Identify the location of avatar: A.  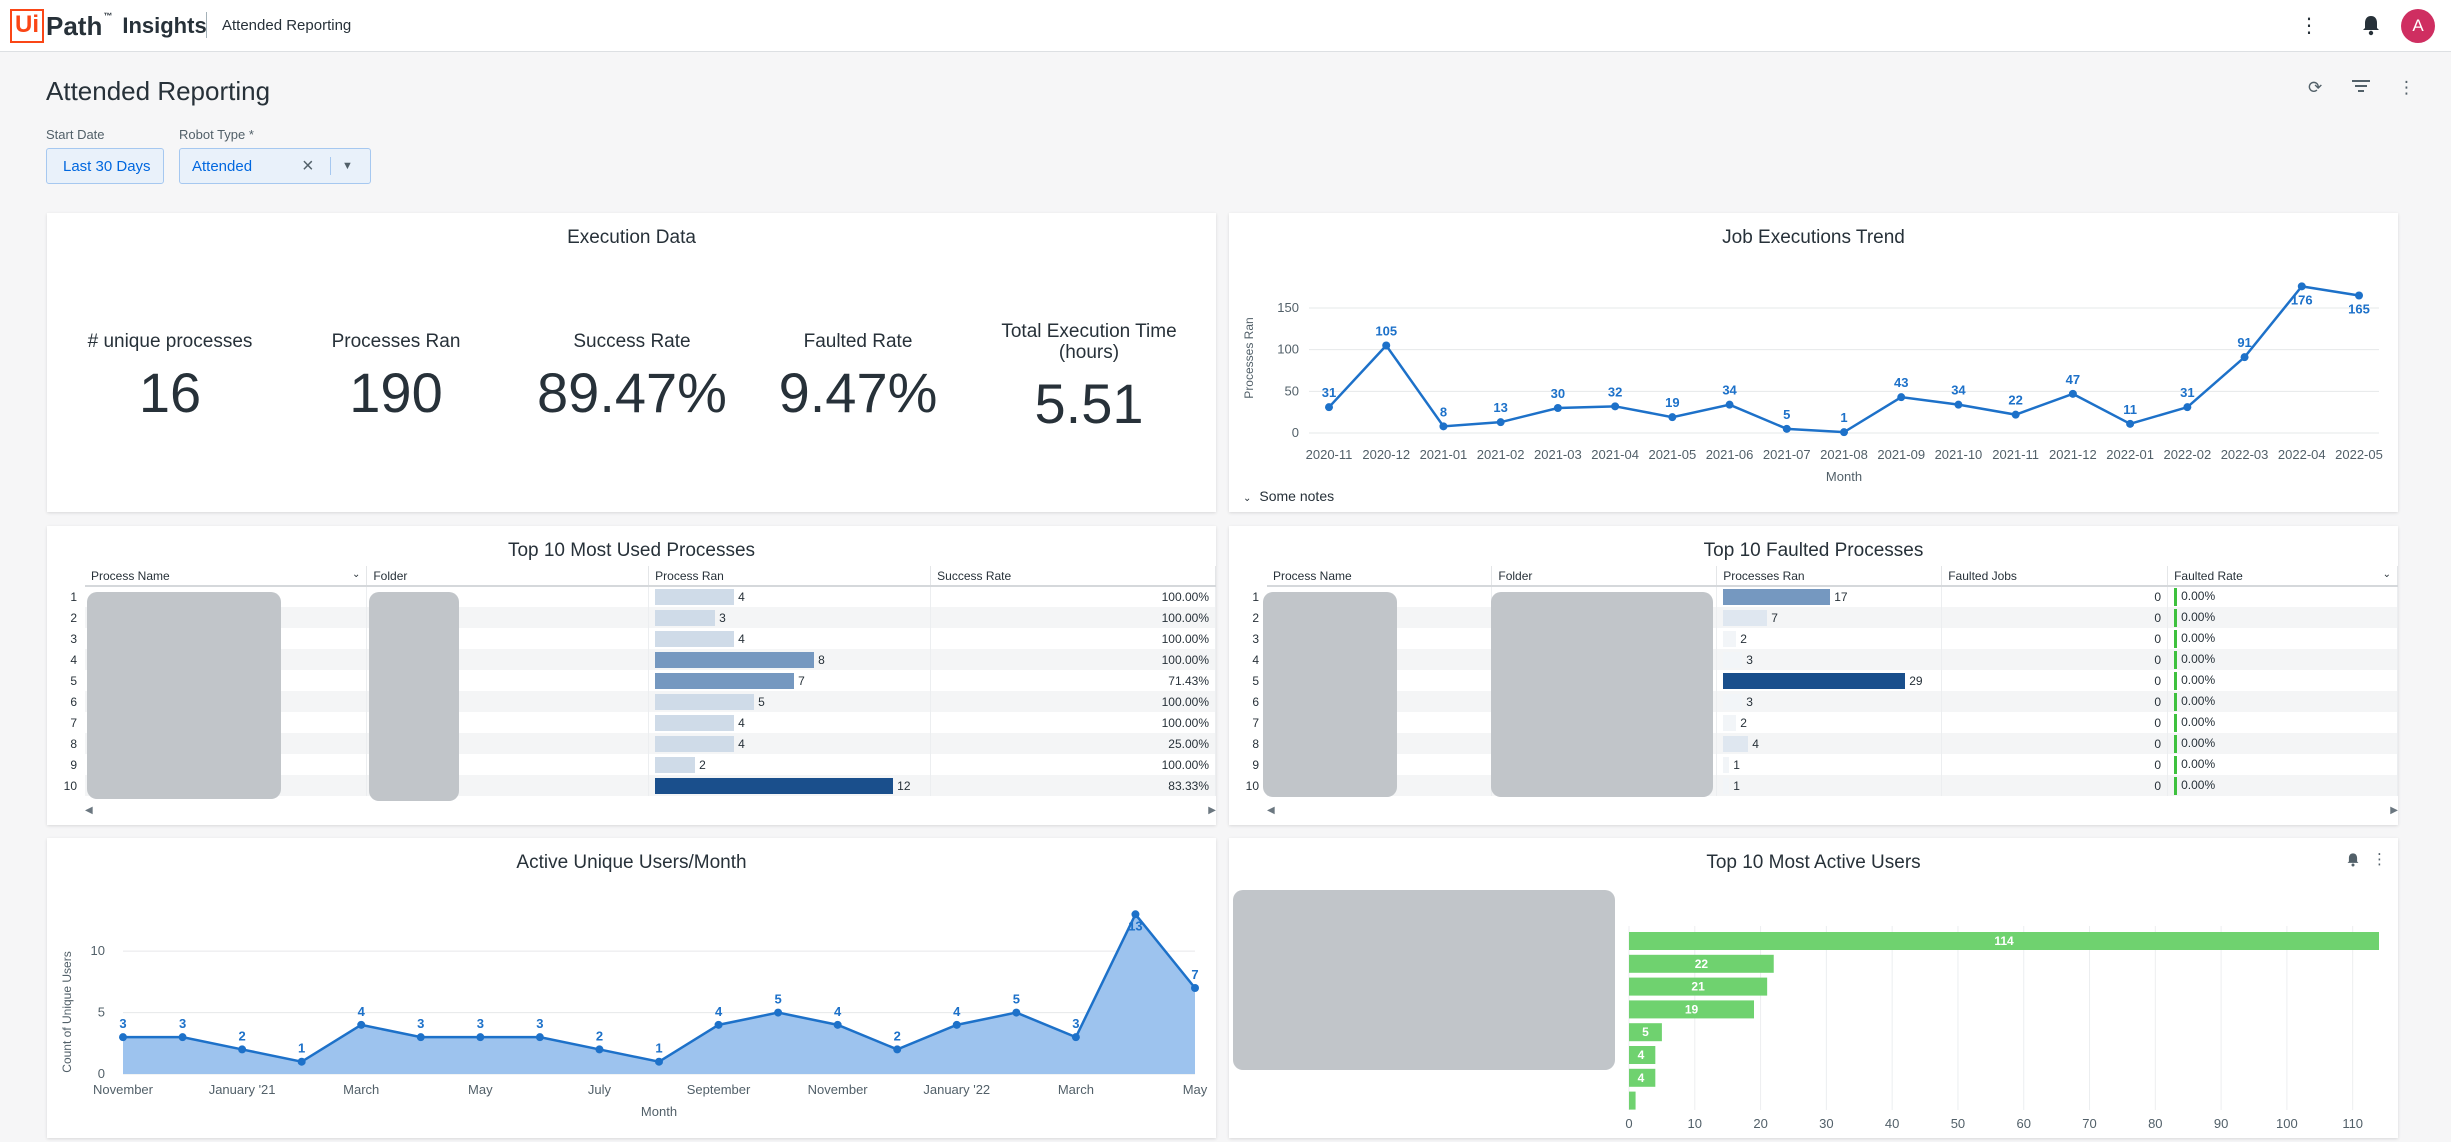
(2418, 26).